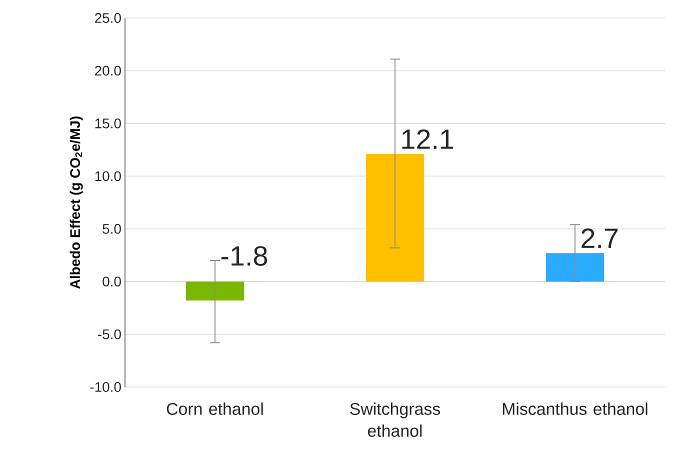  I want to click on y-tick-label: 25.0, so click(108, 18).